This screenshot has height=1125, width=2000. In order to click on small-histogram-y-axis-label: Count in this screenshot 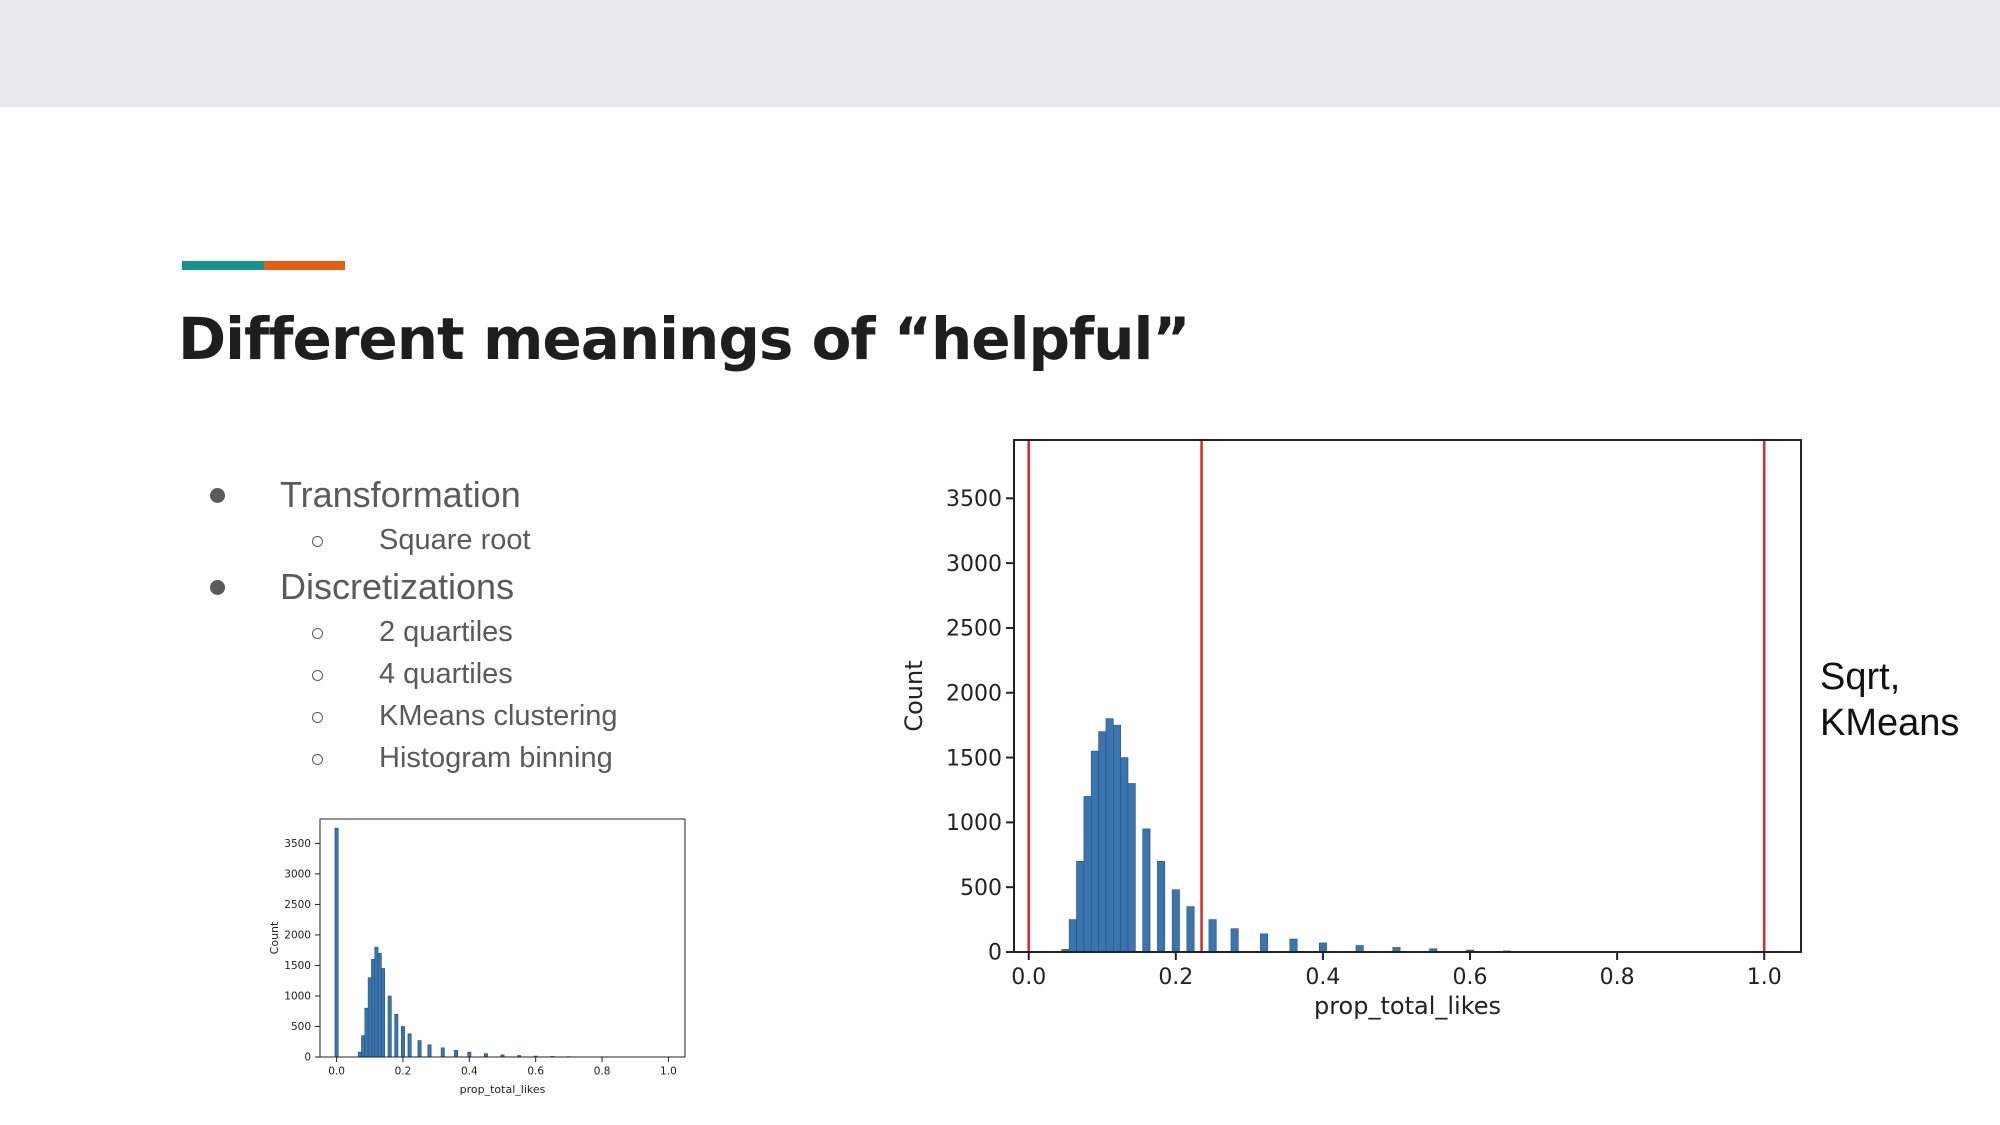, I will do `click(274, 937)`.